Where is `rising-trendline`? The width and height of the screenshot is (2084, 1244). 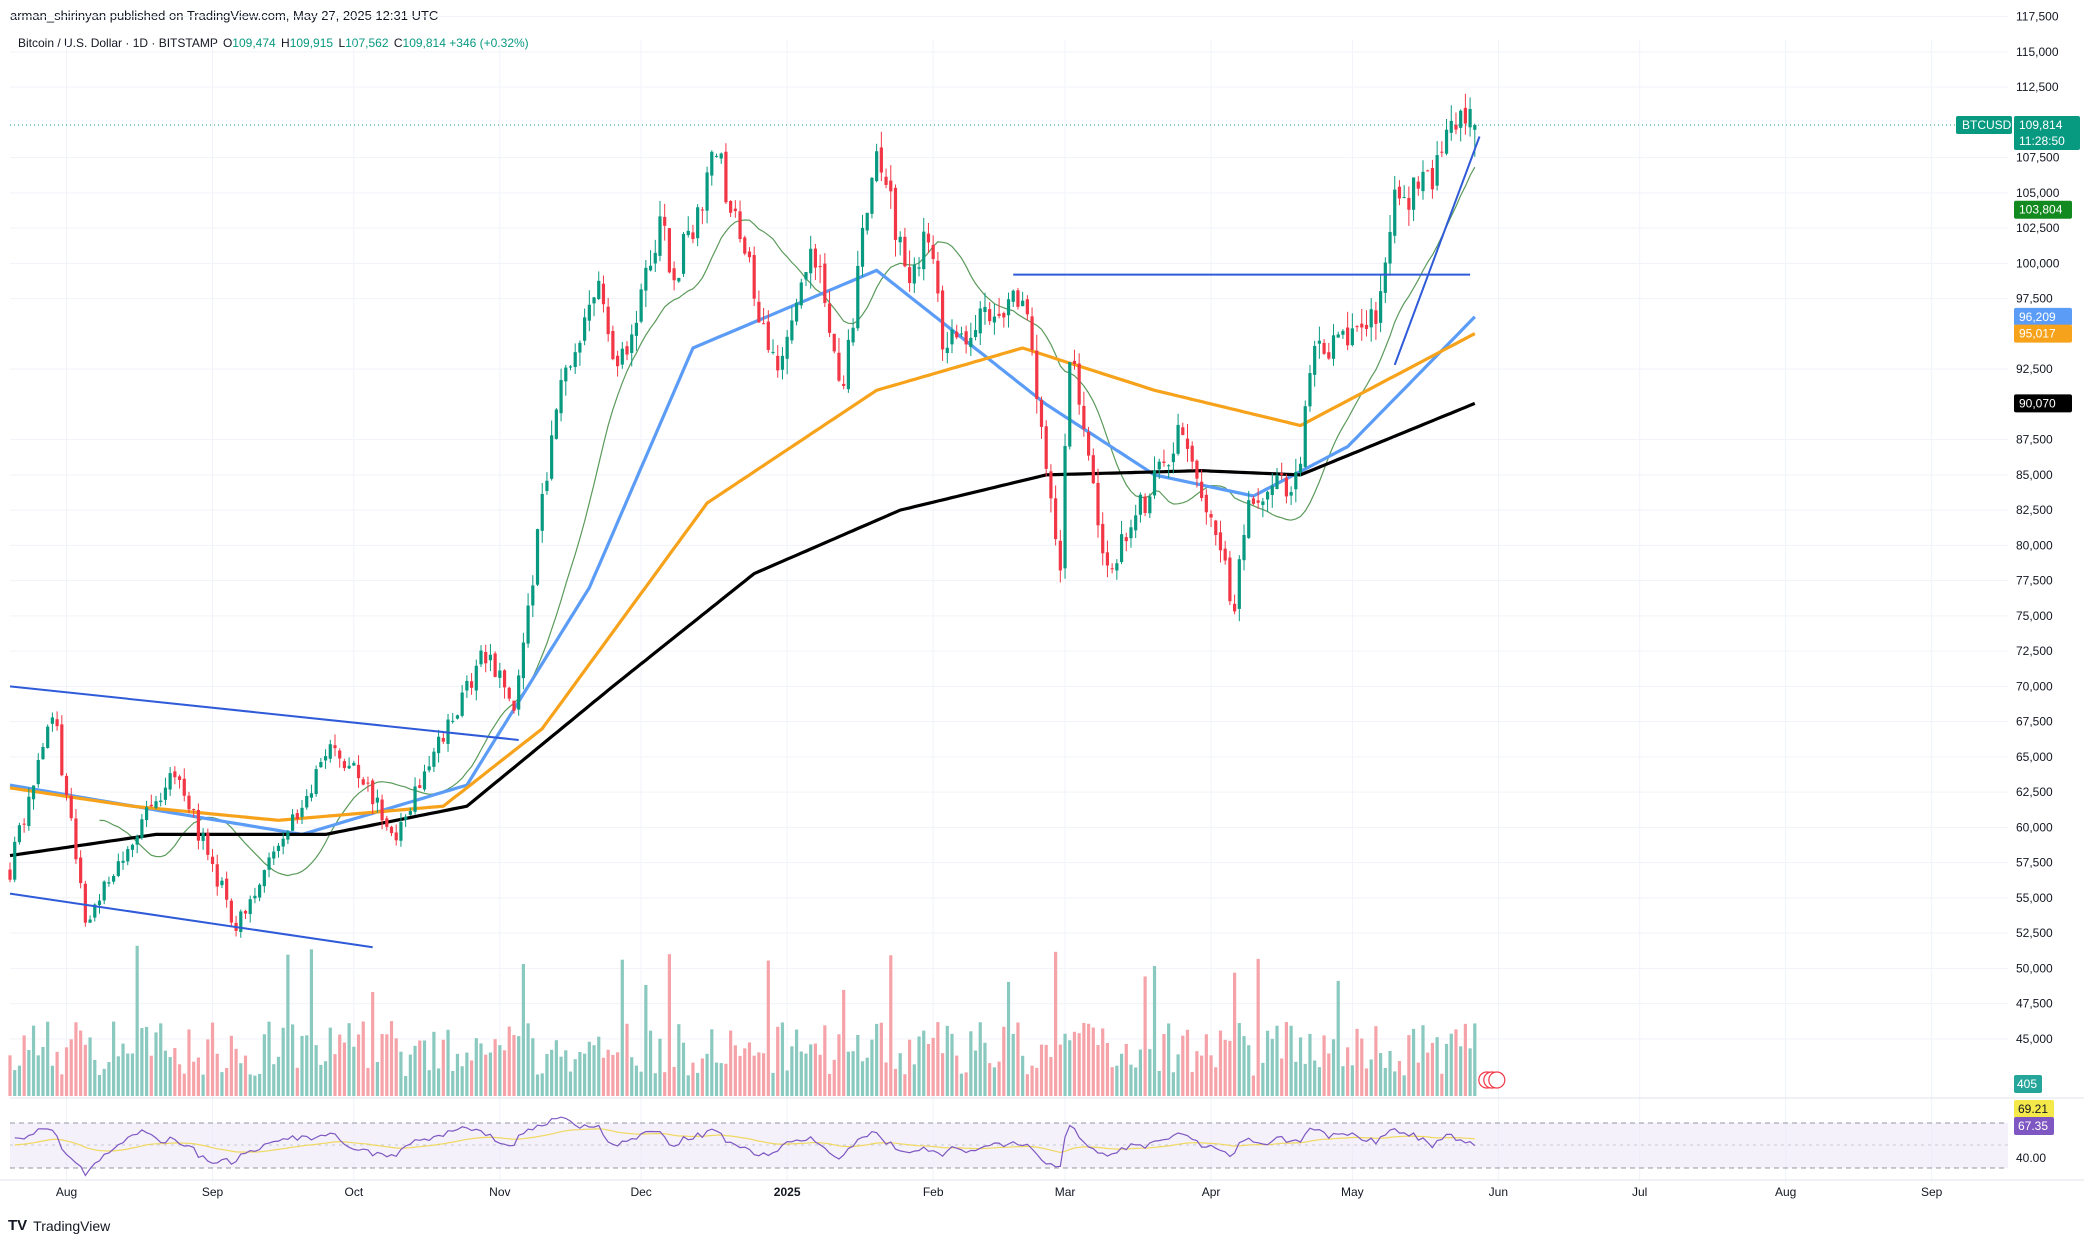 rising-trendline is located at coordinates (1437, 251).